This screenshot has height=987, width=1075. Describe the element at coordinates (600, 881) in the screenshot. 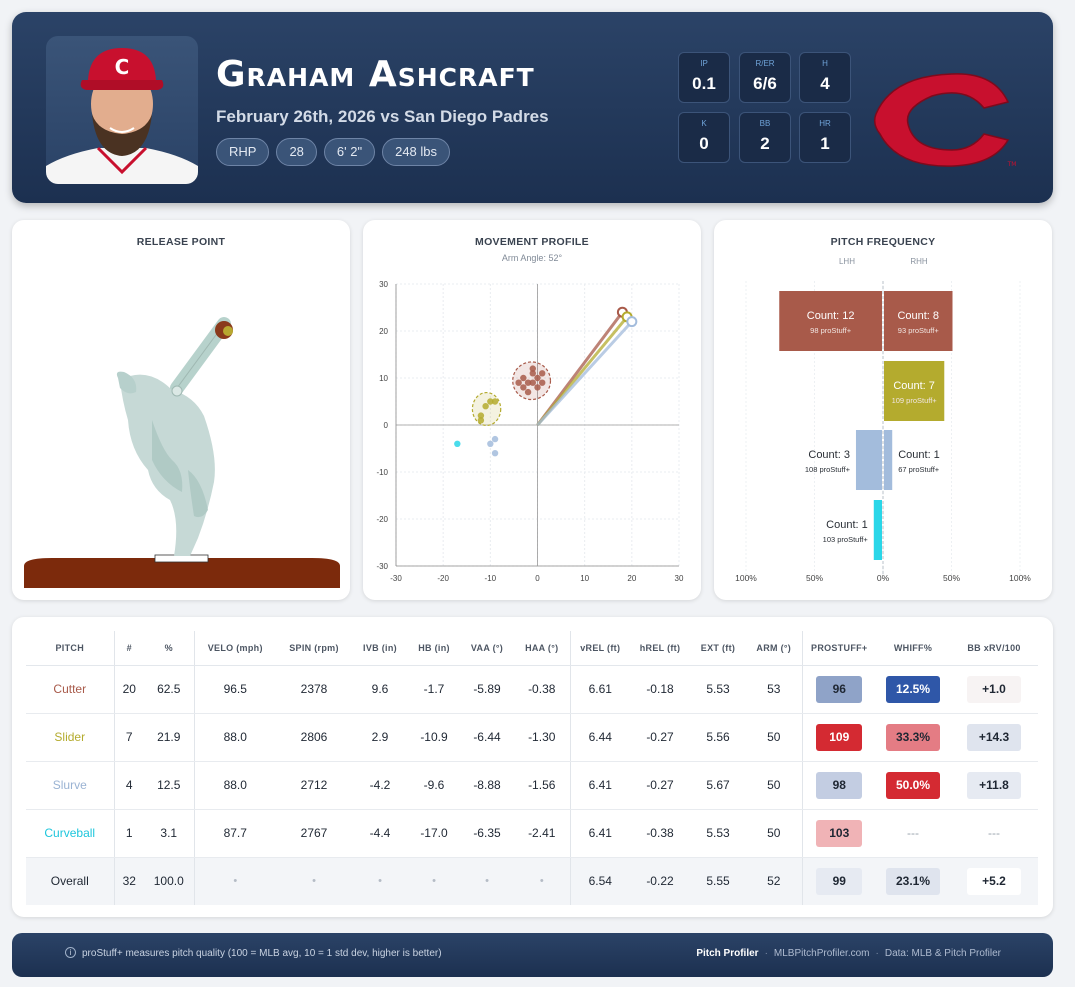

I see `vrel-cell: 6.54` at that location.